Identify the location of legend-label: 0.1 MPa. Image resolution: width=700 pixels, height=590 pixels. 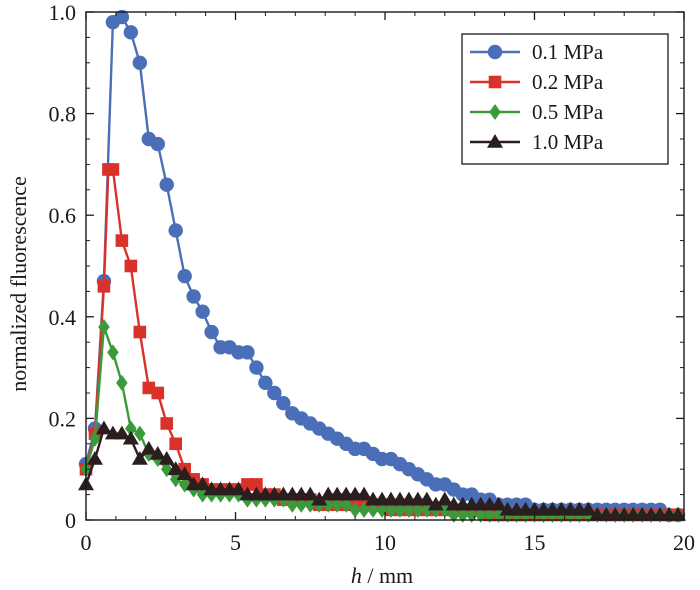
(568, 52).